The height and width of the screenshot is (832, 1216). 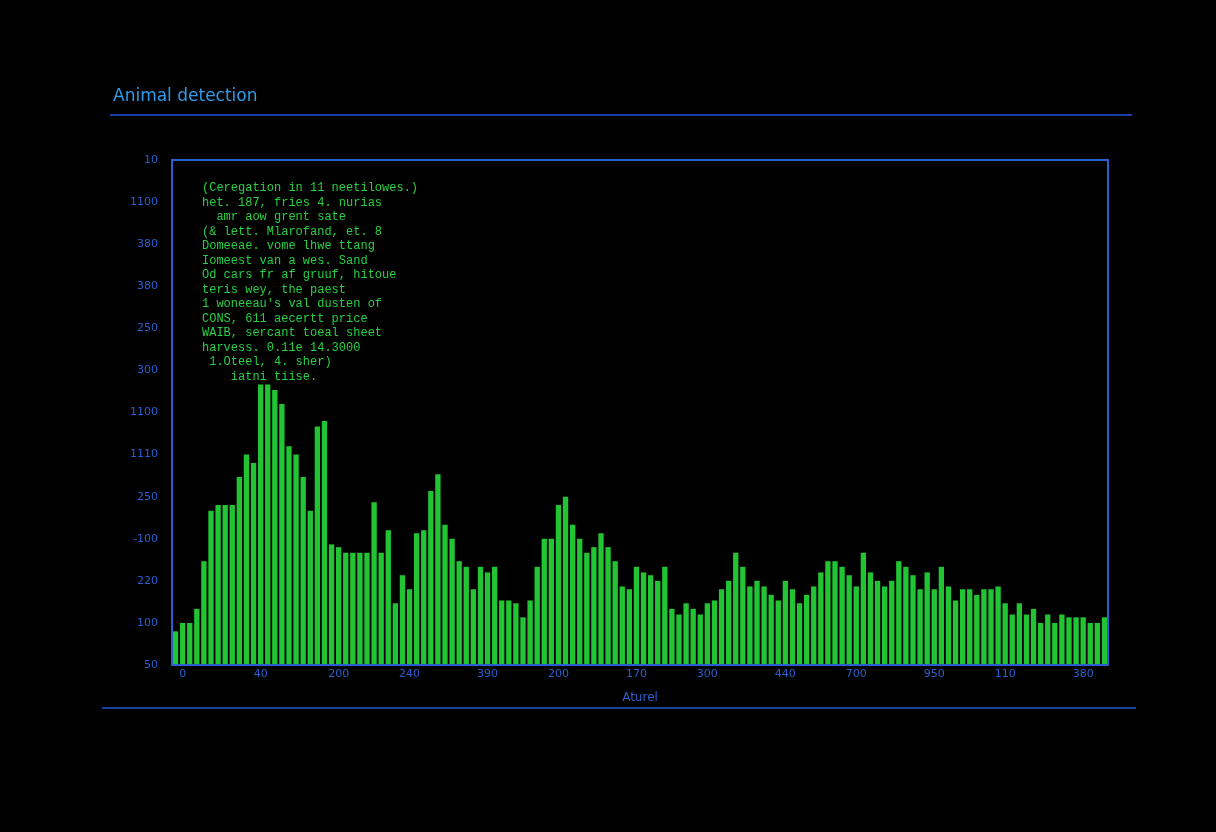 What do you see at coordinates (151, 664) in the screenshot?
I see `text: 50` at bounding box center [151, 664].